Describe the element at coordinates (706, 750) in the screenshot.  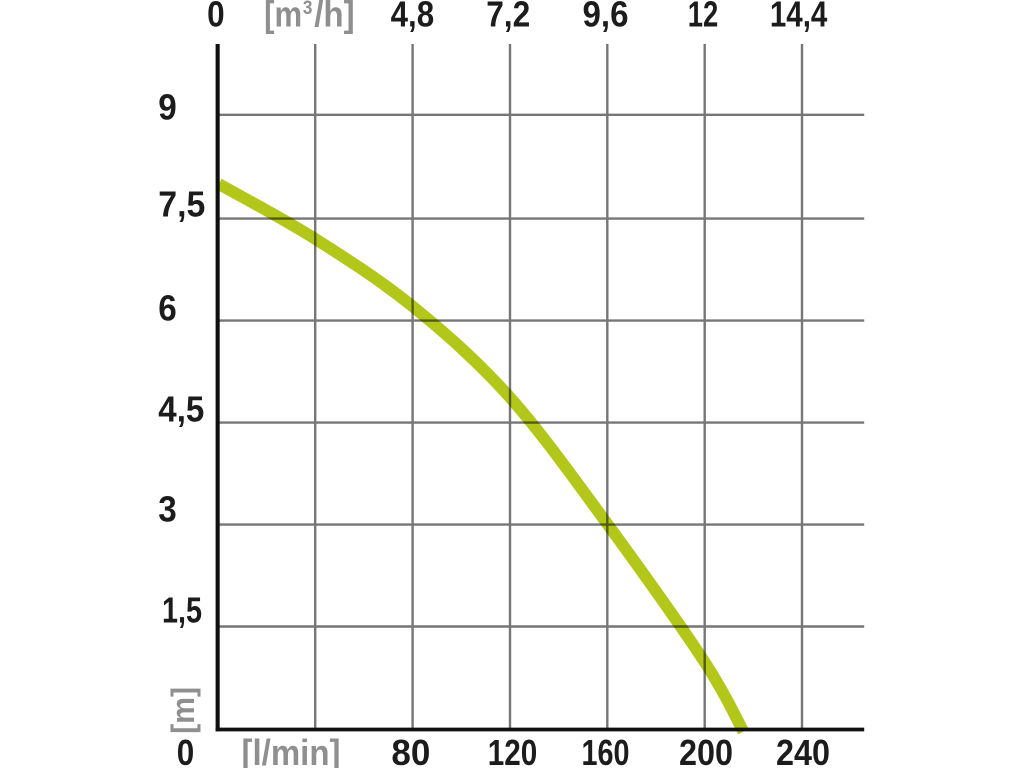
I see `svg-text: 200` at that location.